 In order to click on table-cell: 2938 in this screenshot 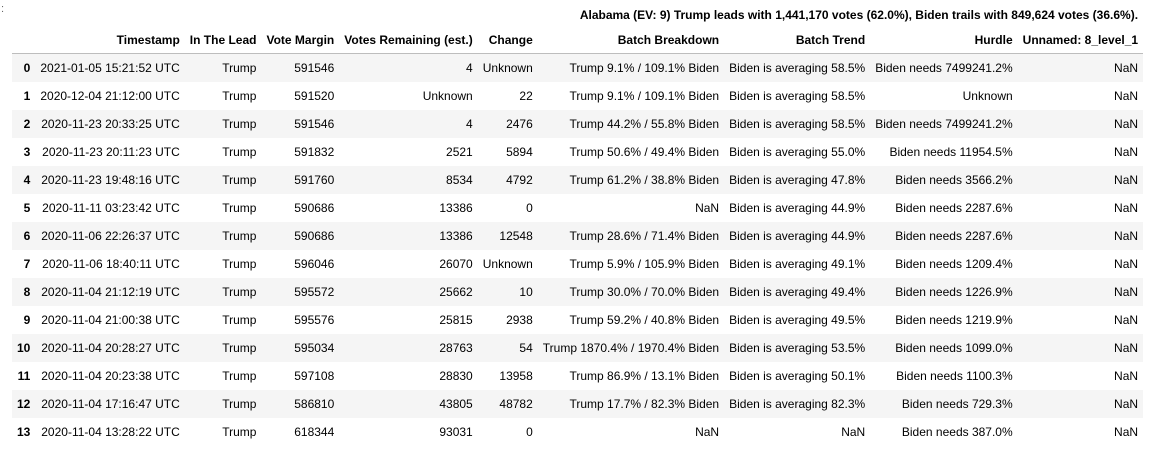, I will do `click(519, 319)`.